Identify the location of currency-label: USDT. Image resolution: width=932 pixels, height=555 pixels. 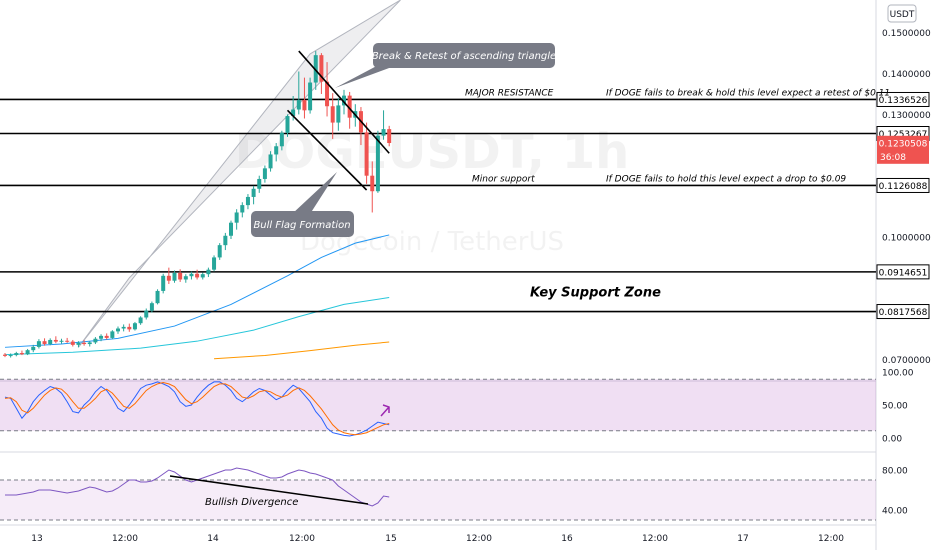
(902, 15).